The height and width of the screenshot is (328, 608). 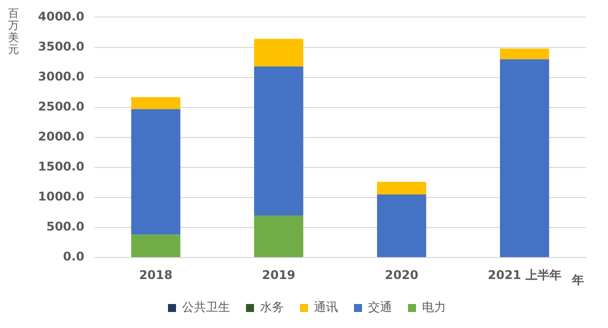 I want to click on y-tick-label: 3000.0, so click(x=61, y=76).